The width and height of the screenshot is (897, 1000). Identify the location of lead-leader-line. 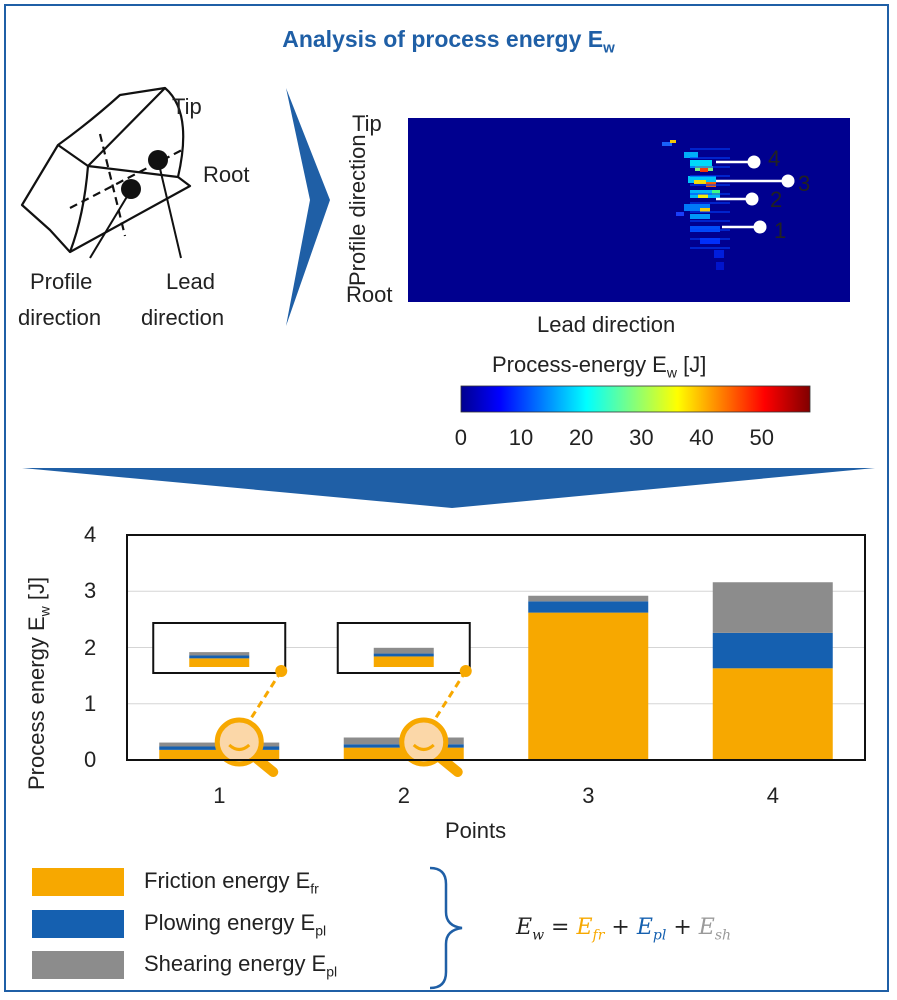
(169, 209).